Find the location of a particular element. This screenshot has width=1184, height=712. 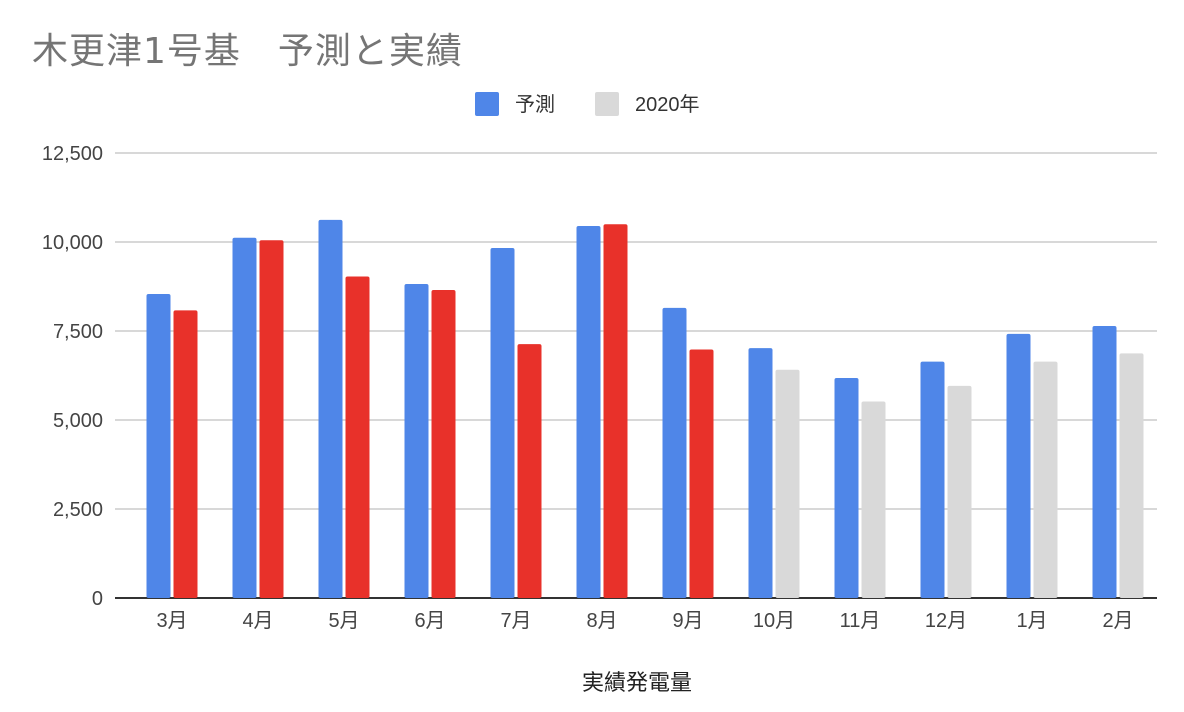

x-tick-label: 5月 is located at coordinates (343, 621).